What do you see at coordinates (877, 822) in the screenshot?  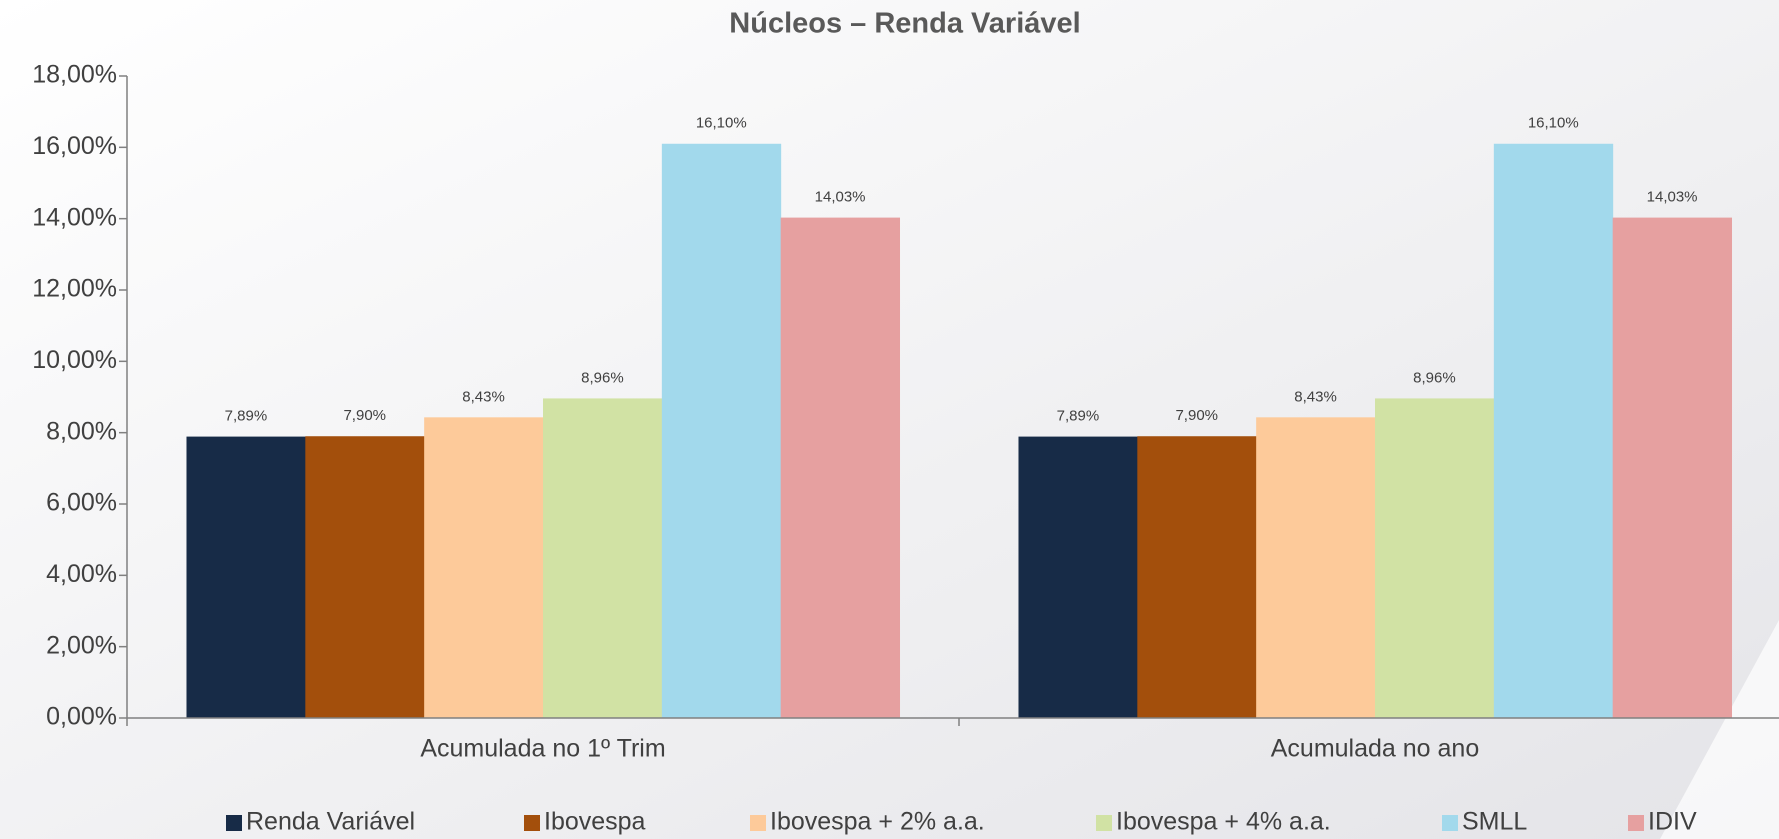 I see `legend-label: Ibovespa + 2% a.a.` at bounding box center [877, 822].